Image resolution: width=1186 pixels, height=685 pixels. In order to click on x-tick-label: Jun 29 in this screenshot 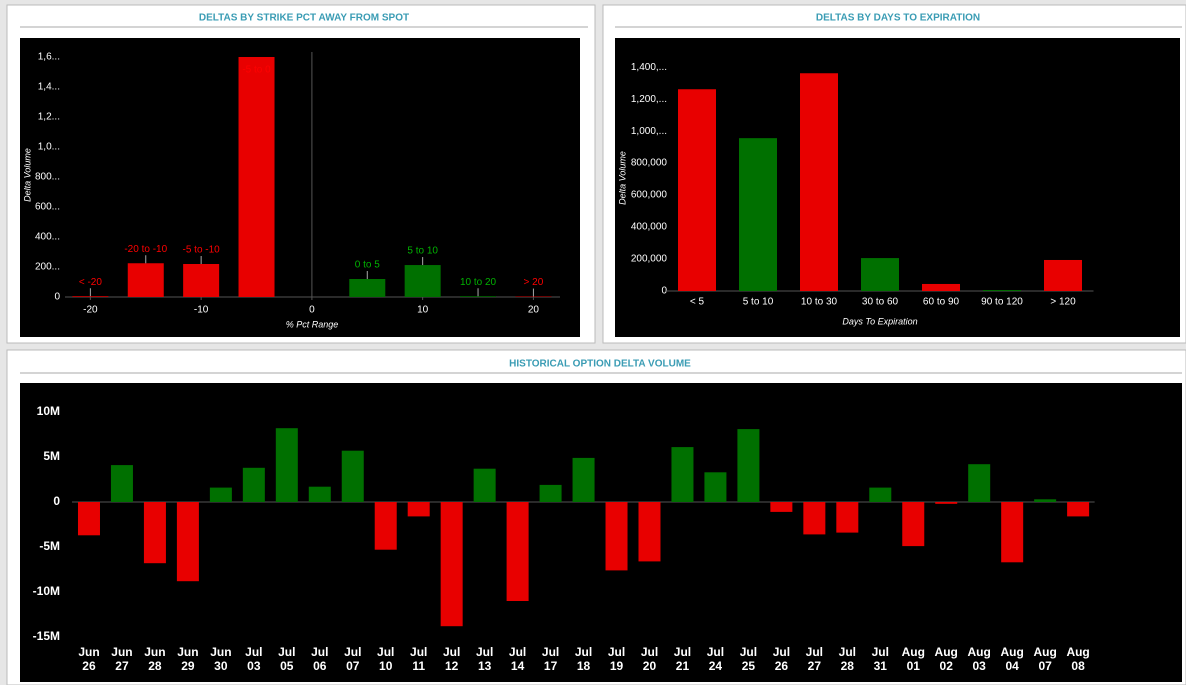, I will do `click(188, 659)`.